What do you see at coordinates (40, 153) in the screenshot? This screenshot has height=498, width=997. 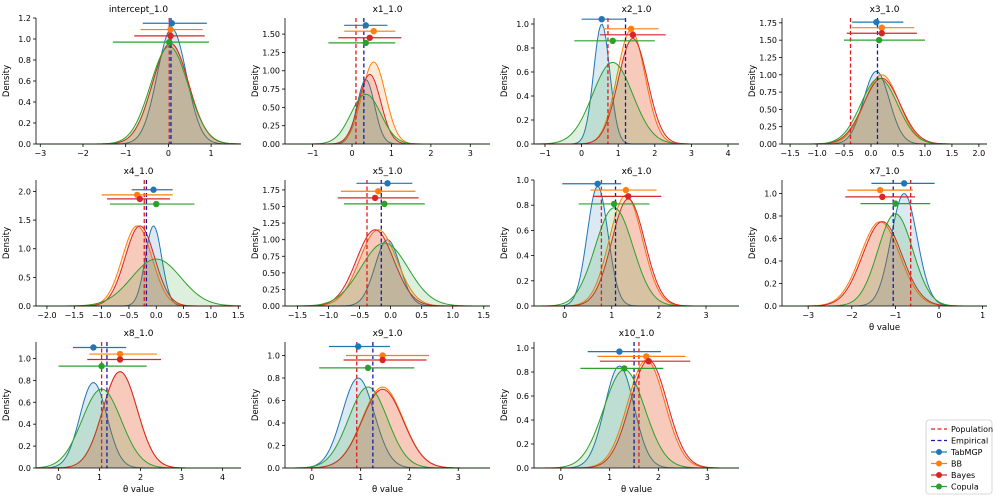 I see `x-tick-label: −3` at bounding box center [40, 153].